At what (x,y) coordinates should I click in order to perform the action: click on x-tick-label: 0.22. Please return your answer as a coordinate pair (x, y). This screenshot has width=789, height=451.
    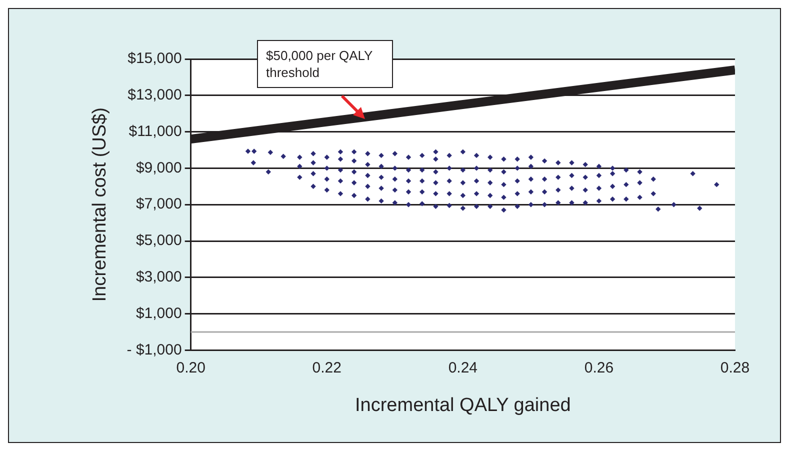
    Looking at the image, I should click on (327, 367).